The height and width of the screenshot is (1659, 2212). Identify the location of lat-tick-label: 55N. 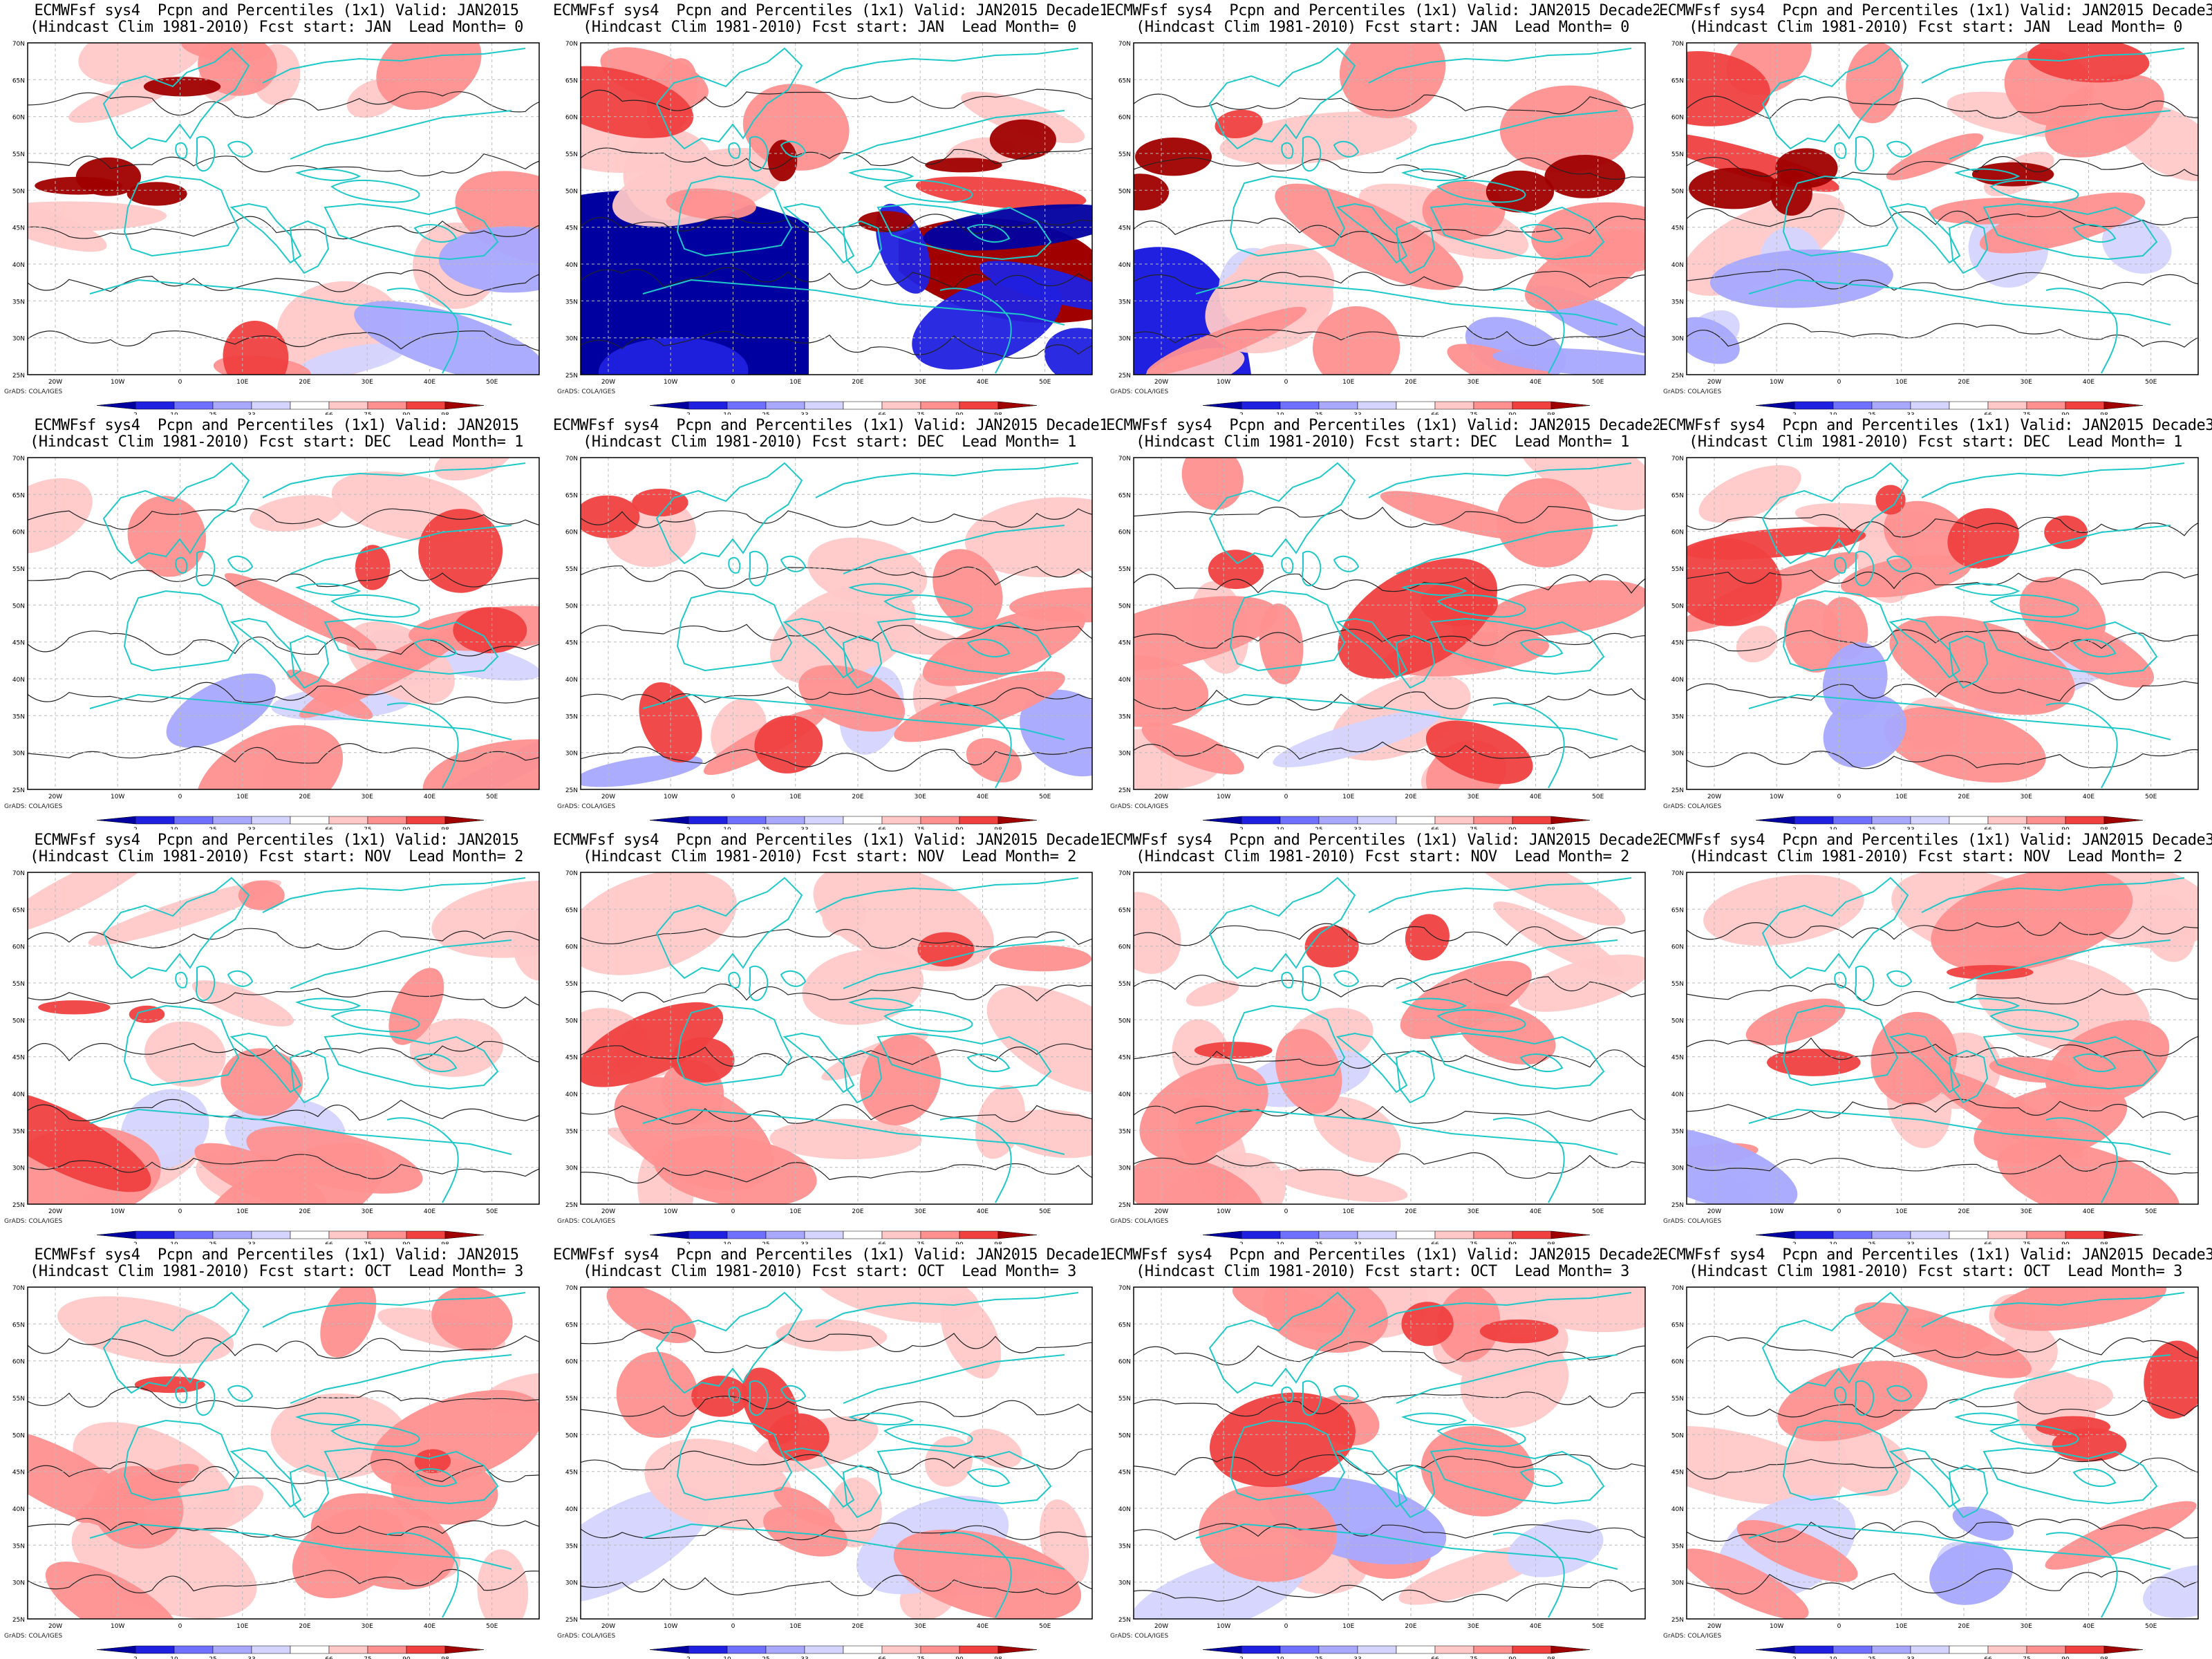
(18, 155).